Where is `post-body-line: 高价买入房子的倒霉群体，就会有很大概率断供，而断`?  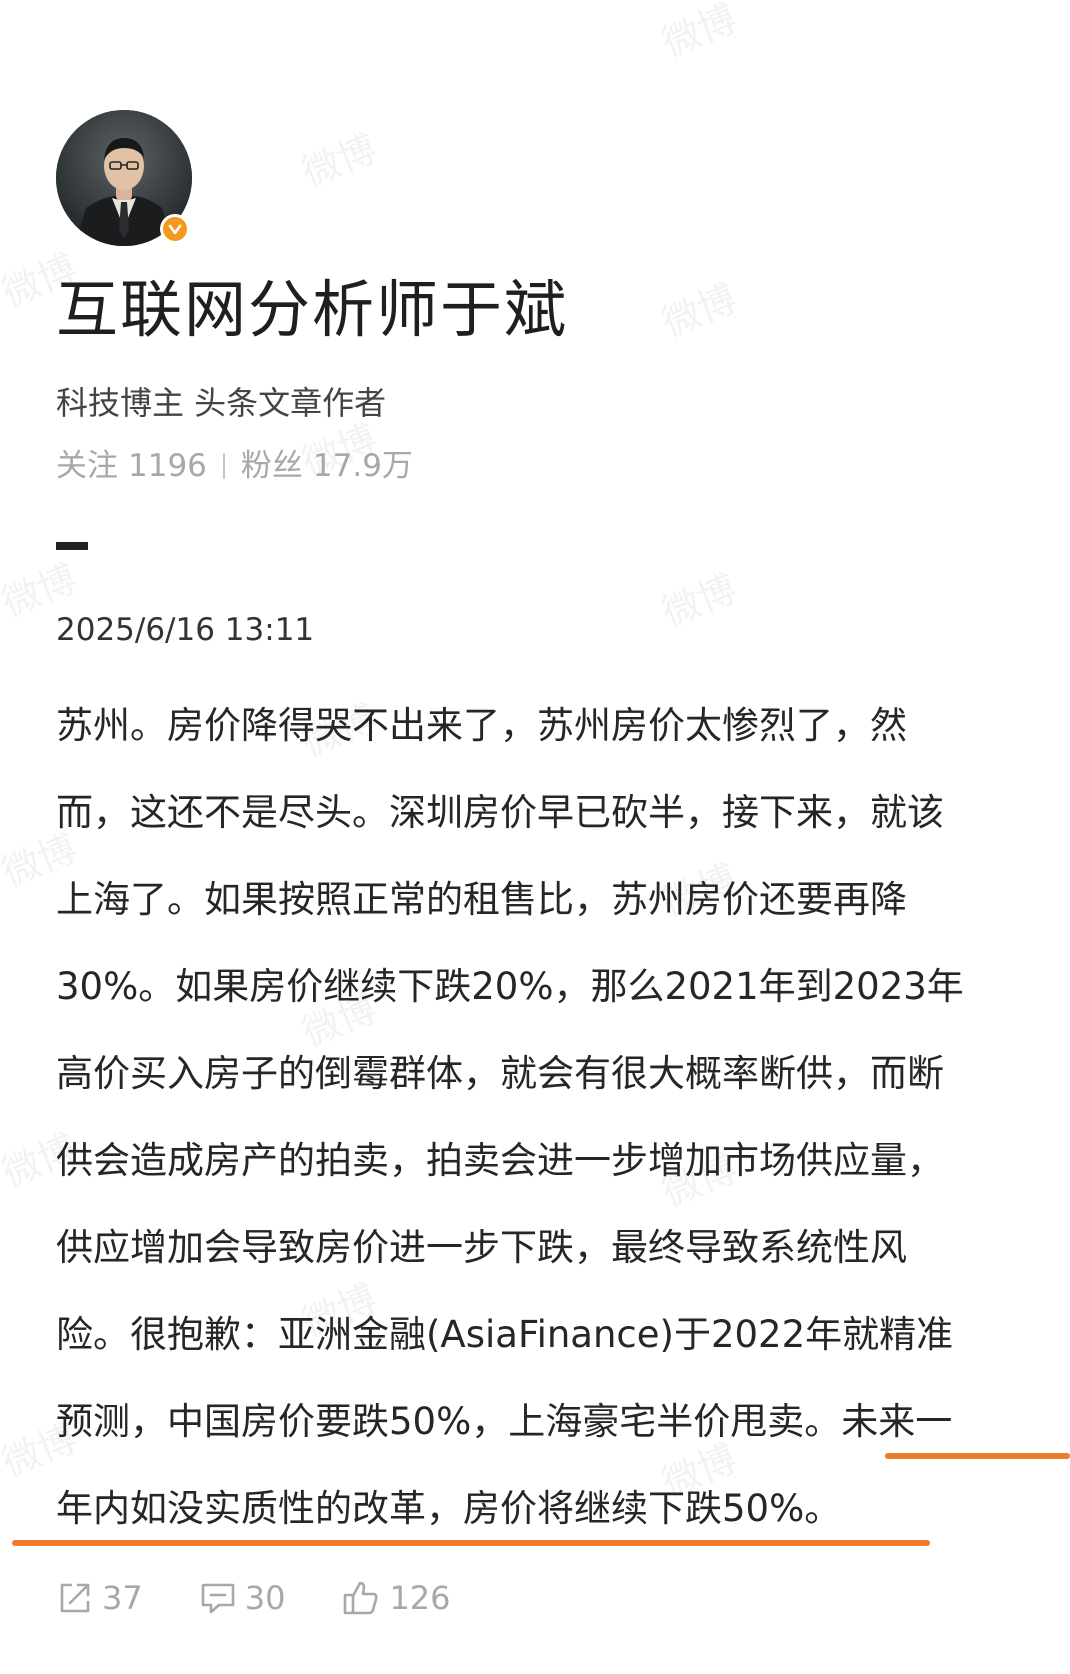
post-body-line: 高价买入房子的倒霉群体，就会有很大概率断供，而断 is located at coordinates (500, 1073).